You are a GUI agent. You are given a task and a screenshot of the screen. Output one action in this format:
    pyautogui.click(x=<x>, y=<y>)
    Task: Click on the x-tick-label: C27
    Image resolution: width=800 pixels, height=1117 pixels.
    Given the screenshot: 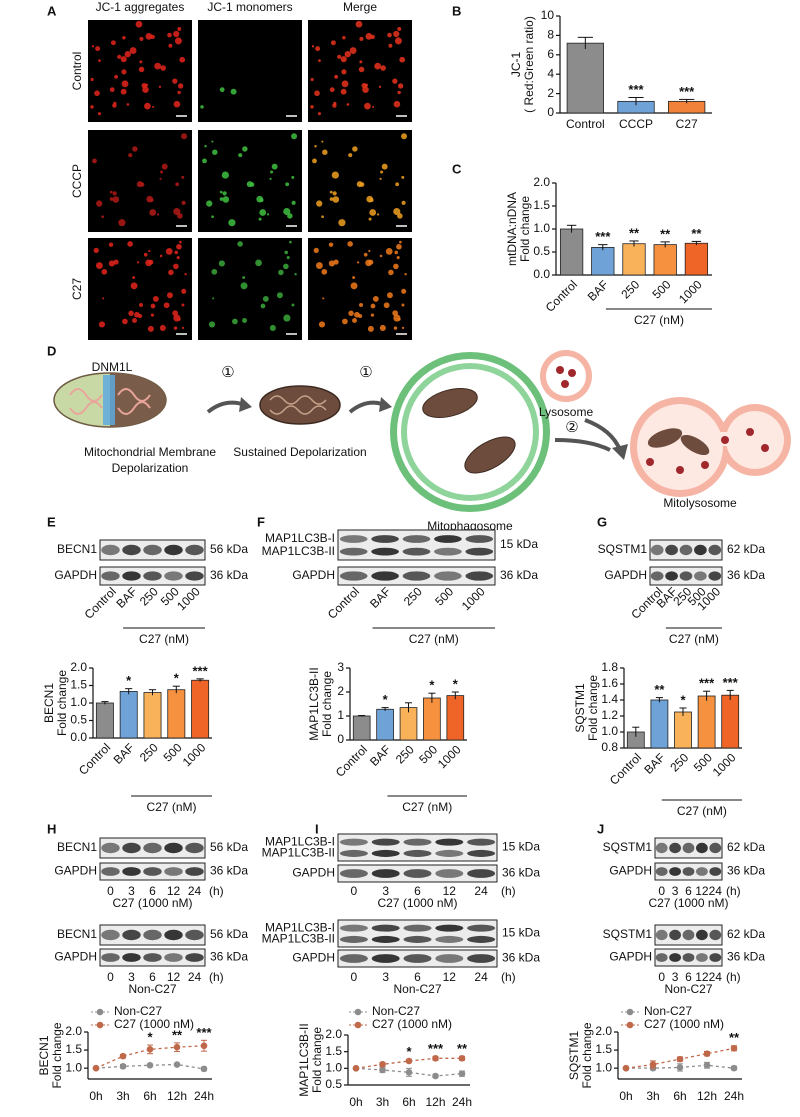 What is the action you would take?
    pyautogui.click(x=687, y=124)
    